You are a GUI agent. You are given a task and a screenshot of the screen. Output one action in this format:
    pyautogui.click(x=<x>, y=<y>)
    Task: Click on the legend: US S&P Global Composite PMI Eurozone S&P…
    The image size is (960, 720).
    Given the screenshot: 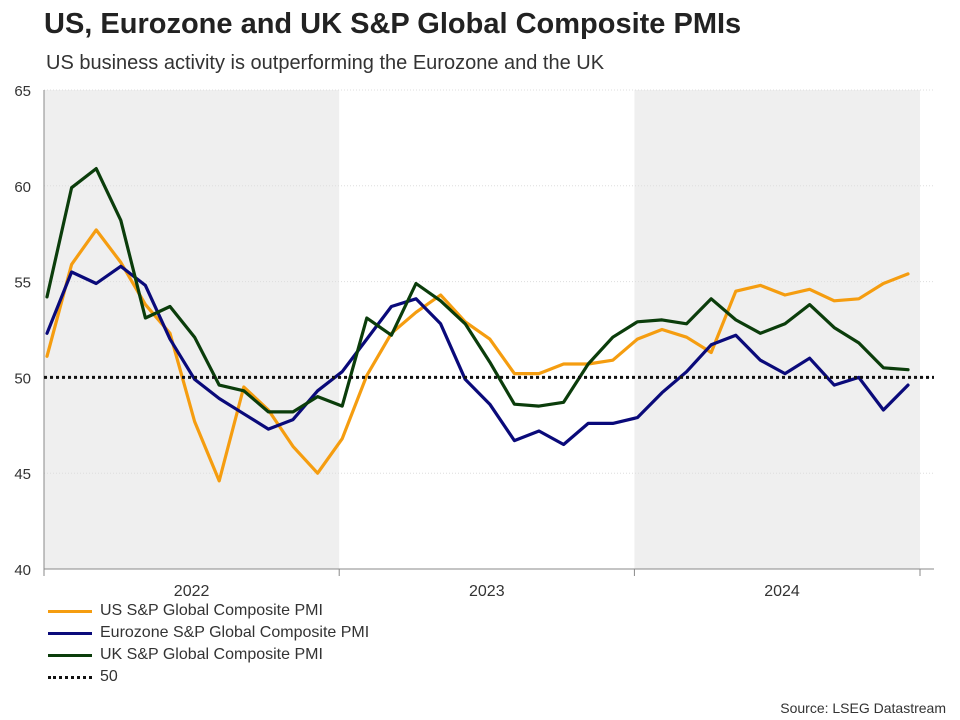 What is the action you would take?
    pyautogui.click(x=208, y=644)
    